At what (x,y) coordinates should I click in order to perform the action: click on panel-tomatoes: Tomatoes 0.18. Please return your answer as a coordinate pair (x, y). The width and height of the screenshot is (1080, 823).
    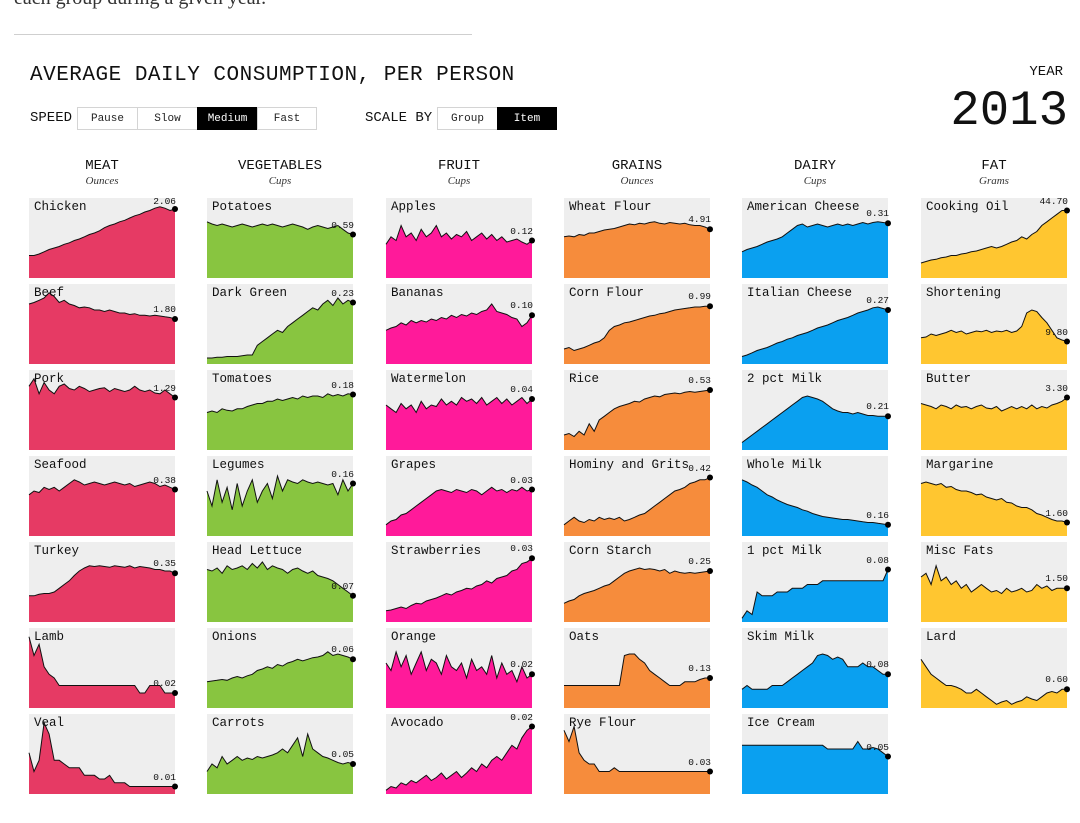
    Looking at the image, I should click on (281, 410).